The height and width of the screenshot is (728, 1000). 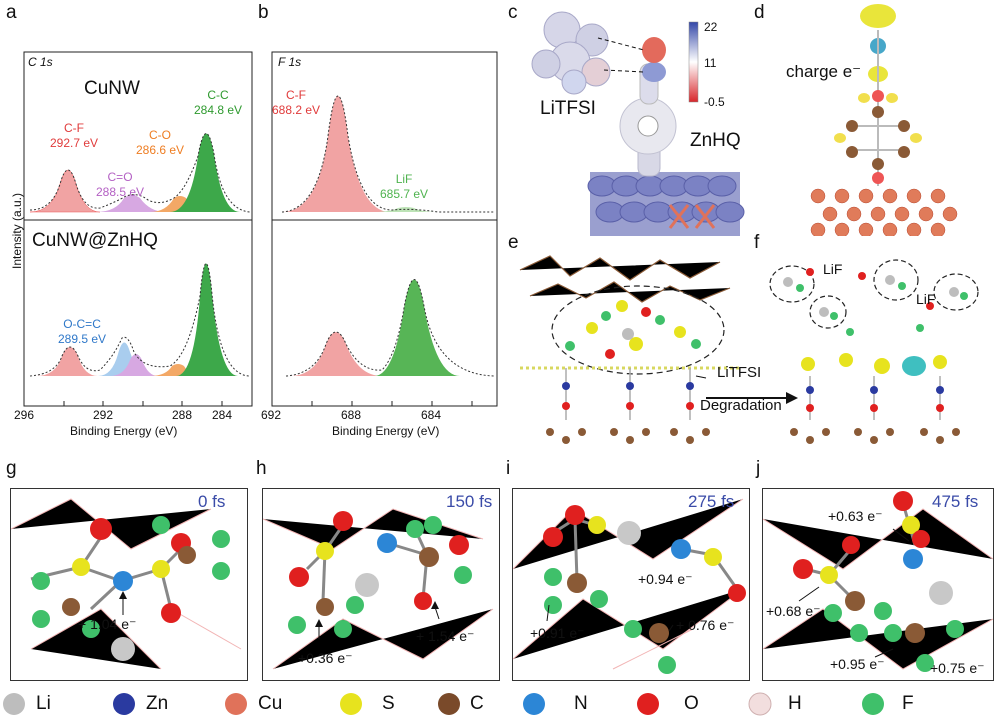 What do you see at coordinates (793, 611) in the screenshot?
I see `md-charge-j-2: +0.68 e⁻` at bounding box center [793, 611].